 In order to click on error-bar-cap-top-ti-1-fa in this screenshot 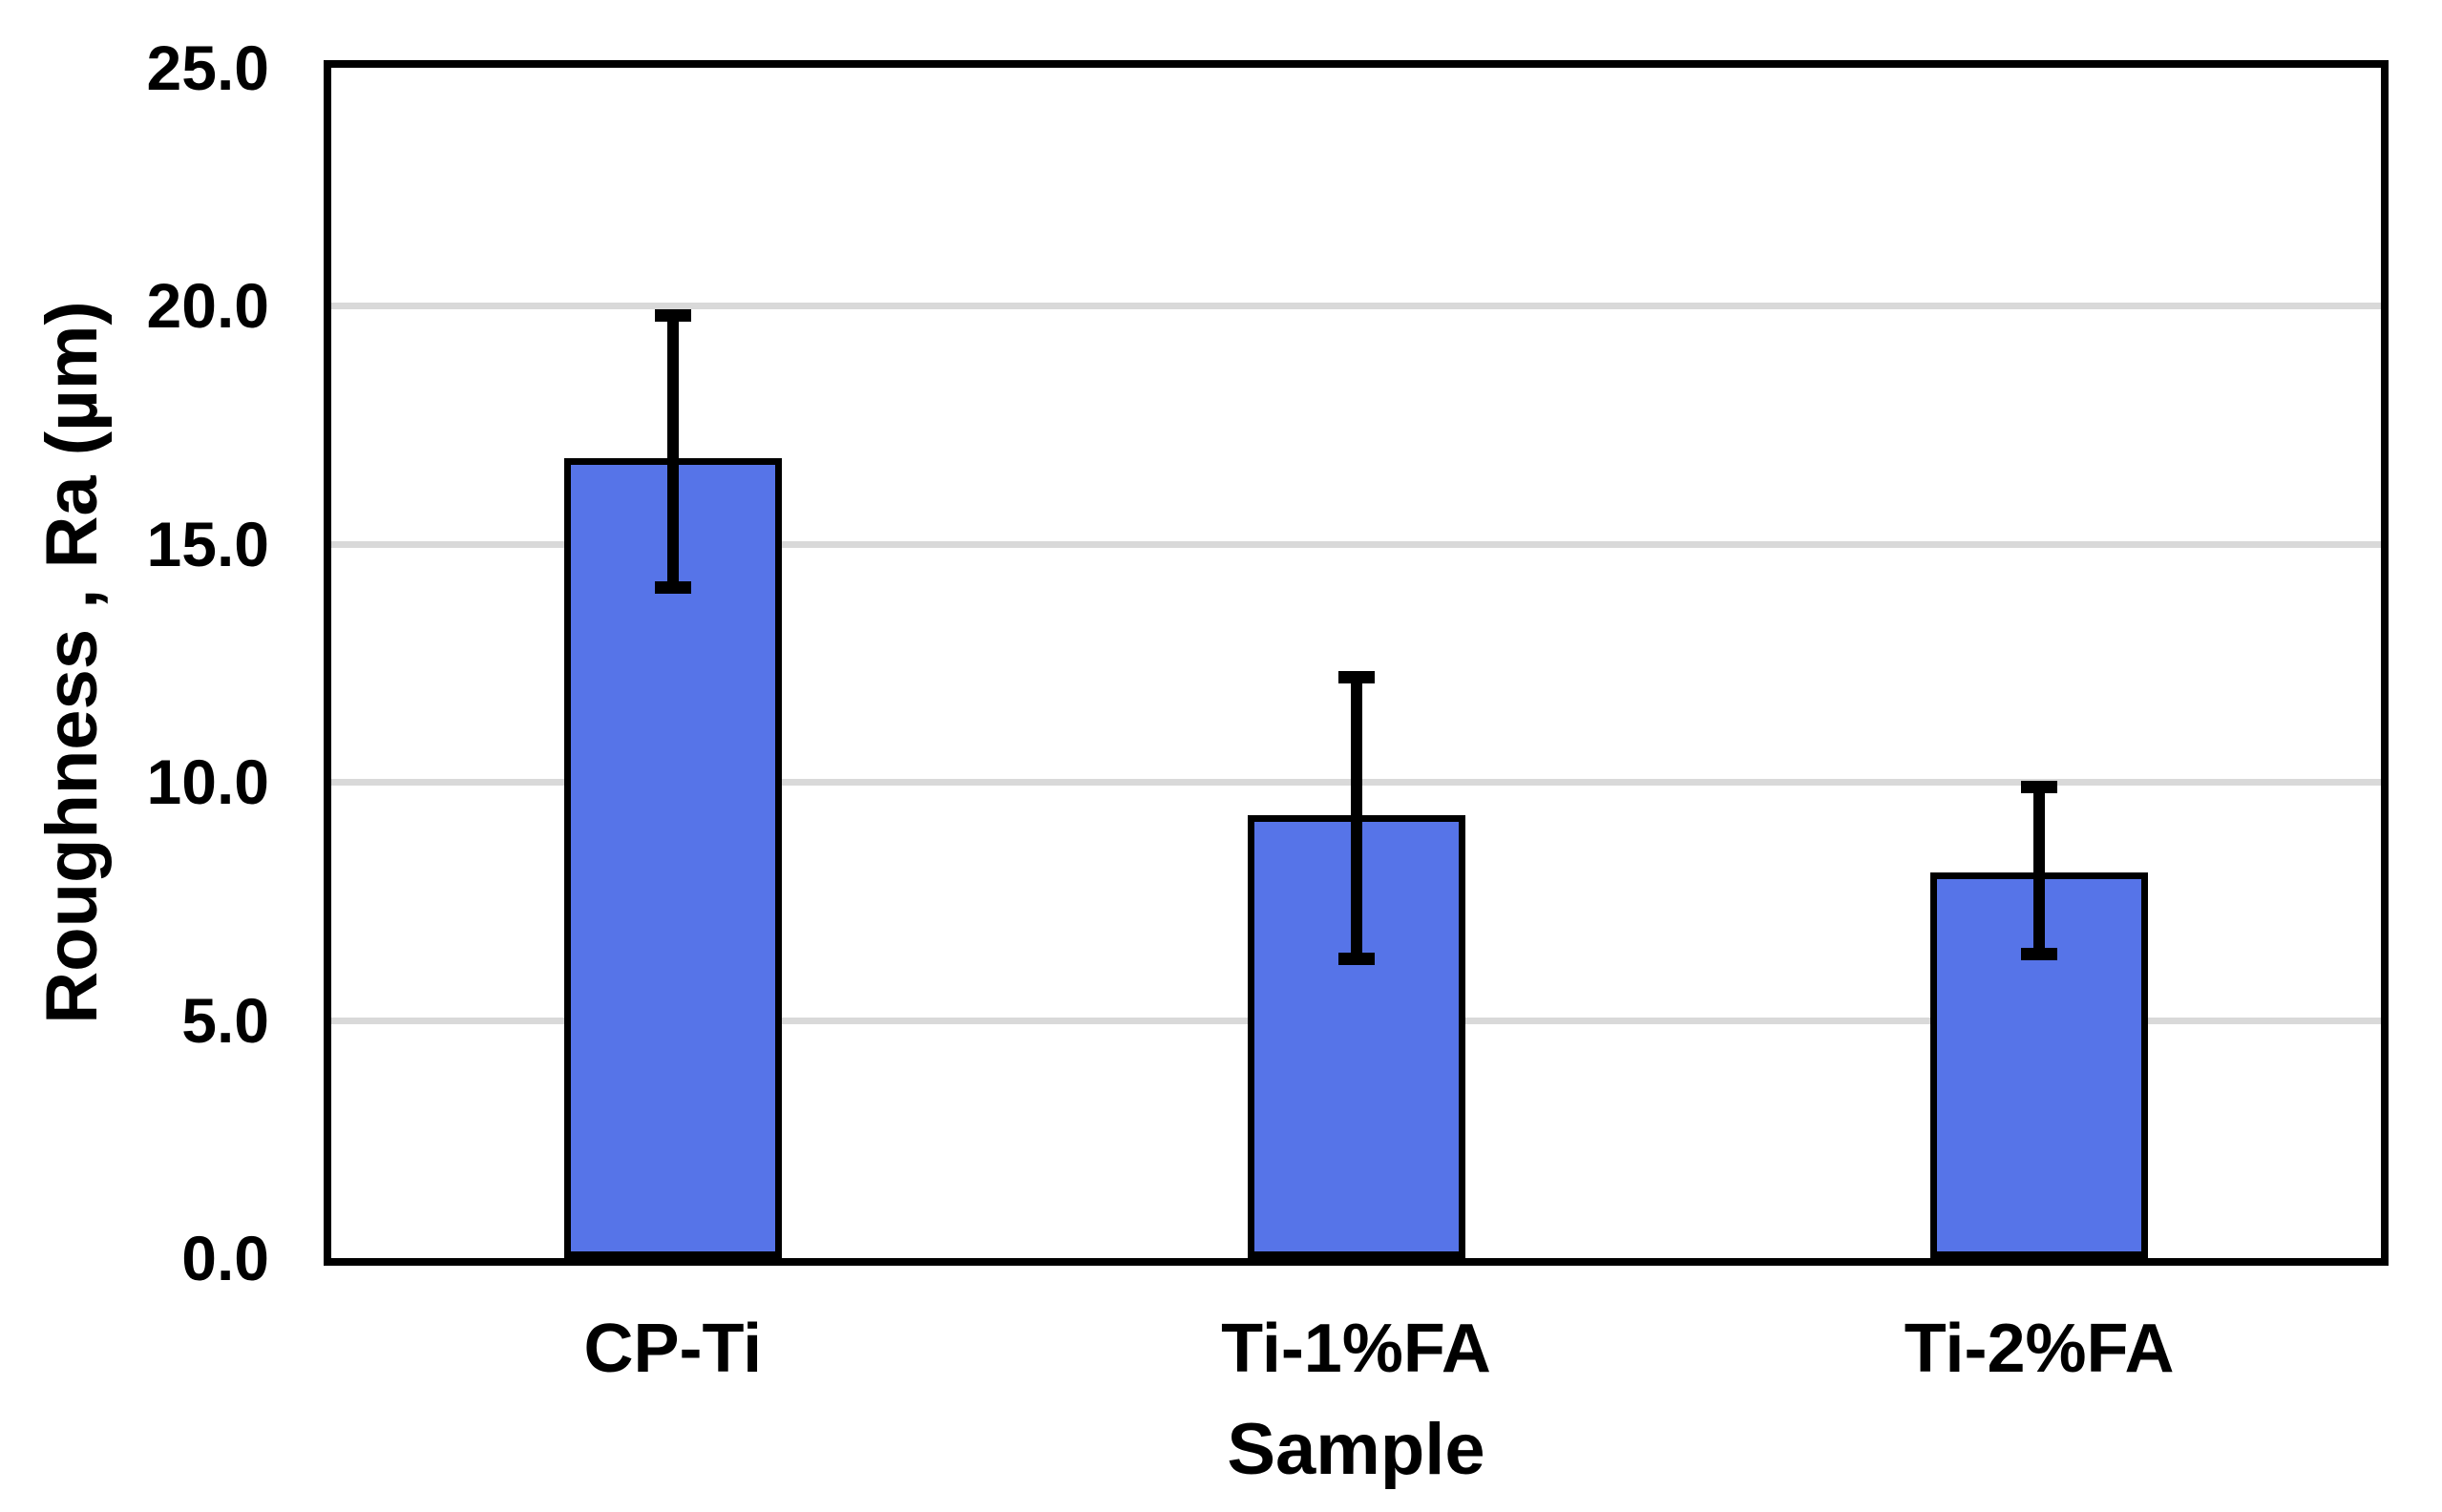, I will do `click(1356, 678)`.